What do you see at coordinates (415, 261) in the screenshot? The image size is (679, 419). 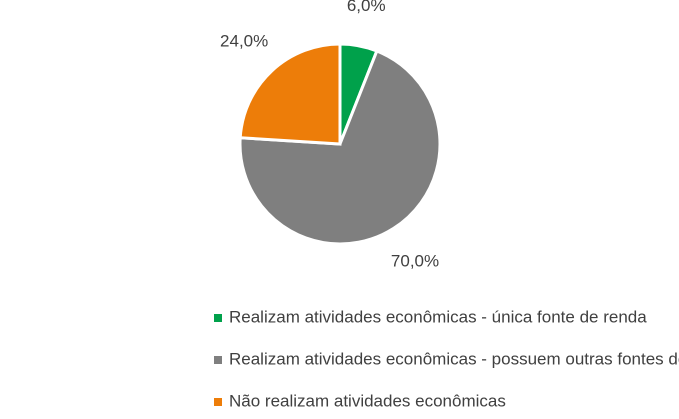 I see `data-label: 70,0%` at bounding box center [415, 261].